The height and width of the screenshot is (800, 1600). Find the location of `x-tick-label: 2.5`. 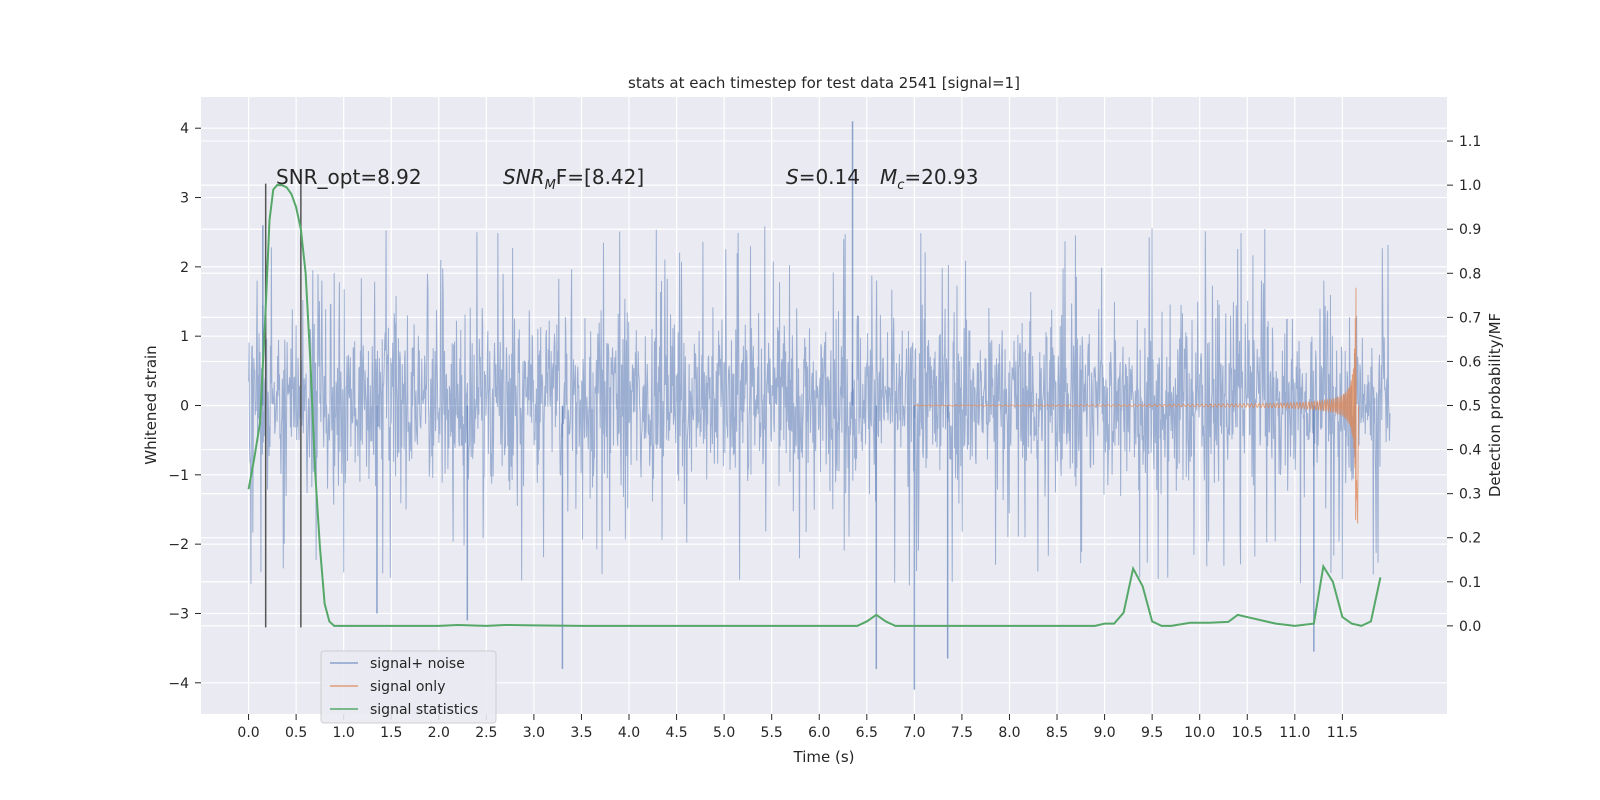

x-tick-label: 2.5 is located at coordinates (486, 733).